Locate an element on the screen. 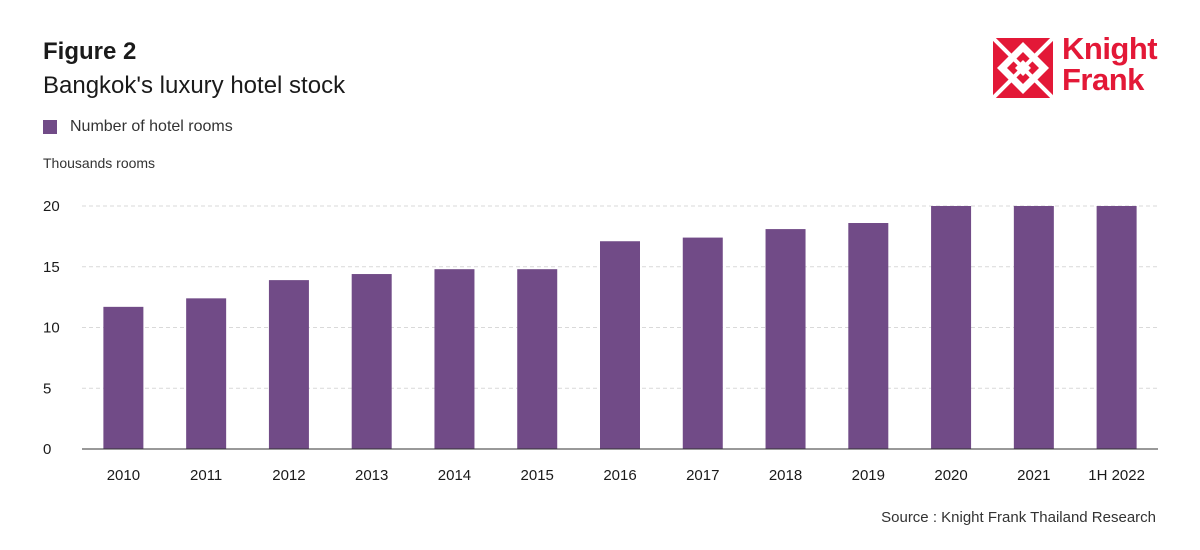  x-tick-label: 2014 is located at coordinates (454, 475).